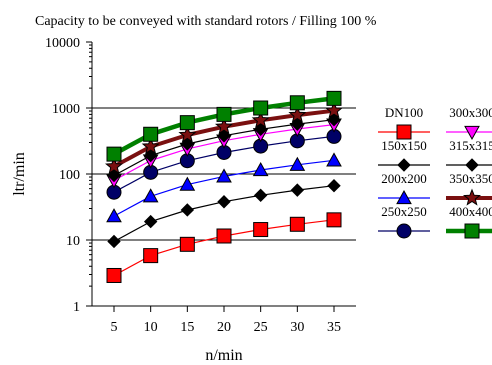 This screenshot has height=365, width=492. What do you see at coordinates (404, 145) in the screenshot?
I see `legend-label: 150x150` at bounding box center [404, 145].